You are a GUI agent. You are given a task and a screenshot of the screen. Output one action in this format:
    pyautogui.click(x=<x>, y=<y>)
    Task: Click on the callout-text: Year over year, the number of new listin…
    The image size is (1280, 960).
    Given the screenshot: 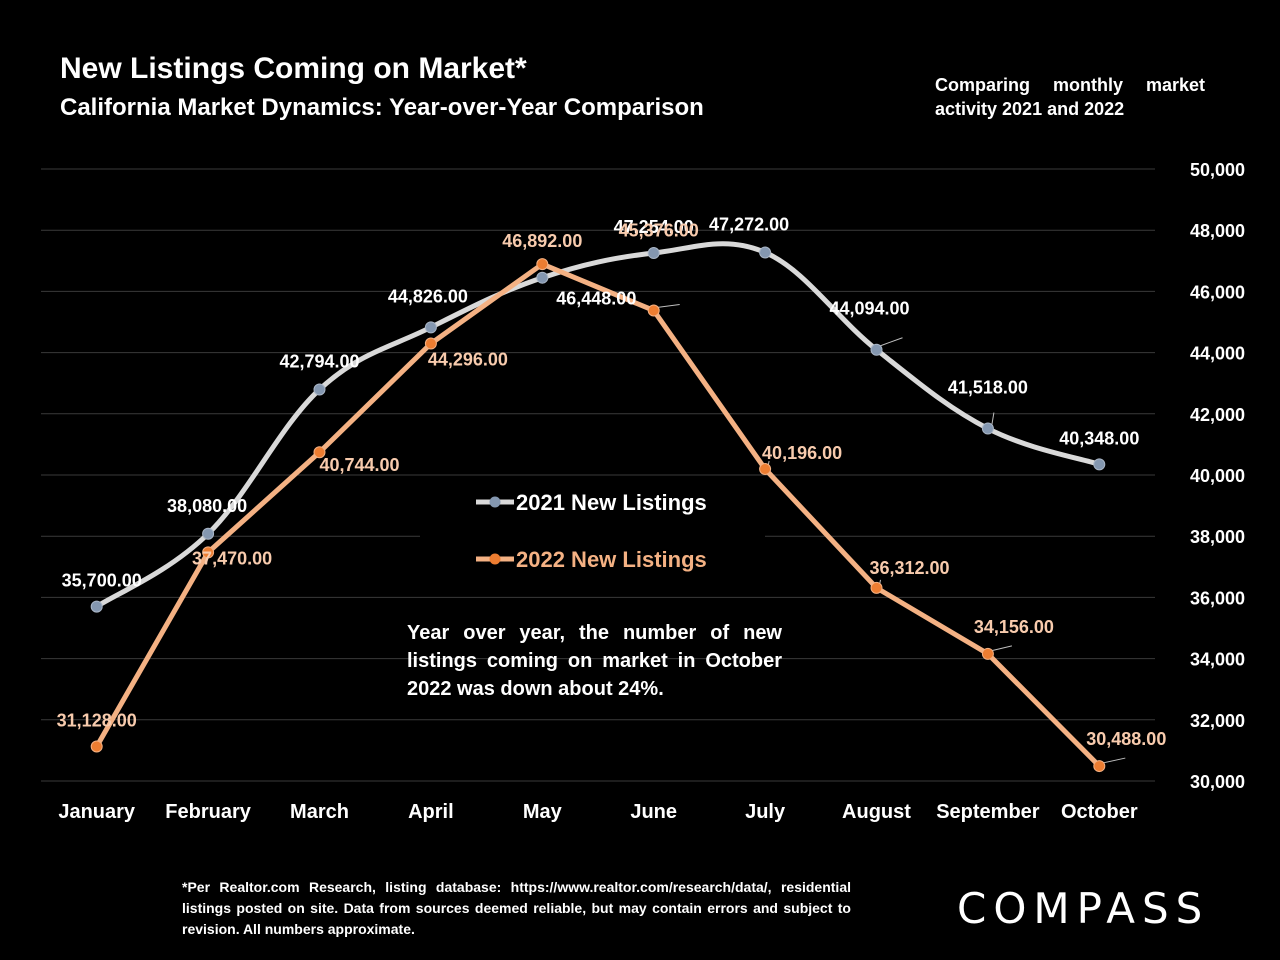 What is the action you would take?
    pyautogui.click(x=594, y=661)
    